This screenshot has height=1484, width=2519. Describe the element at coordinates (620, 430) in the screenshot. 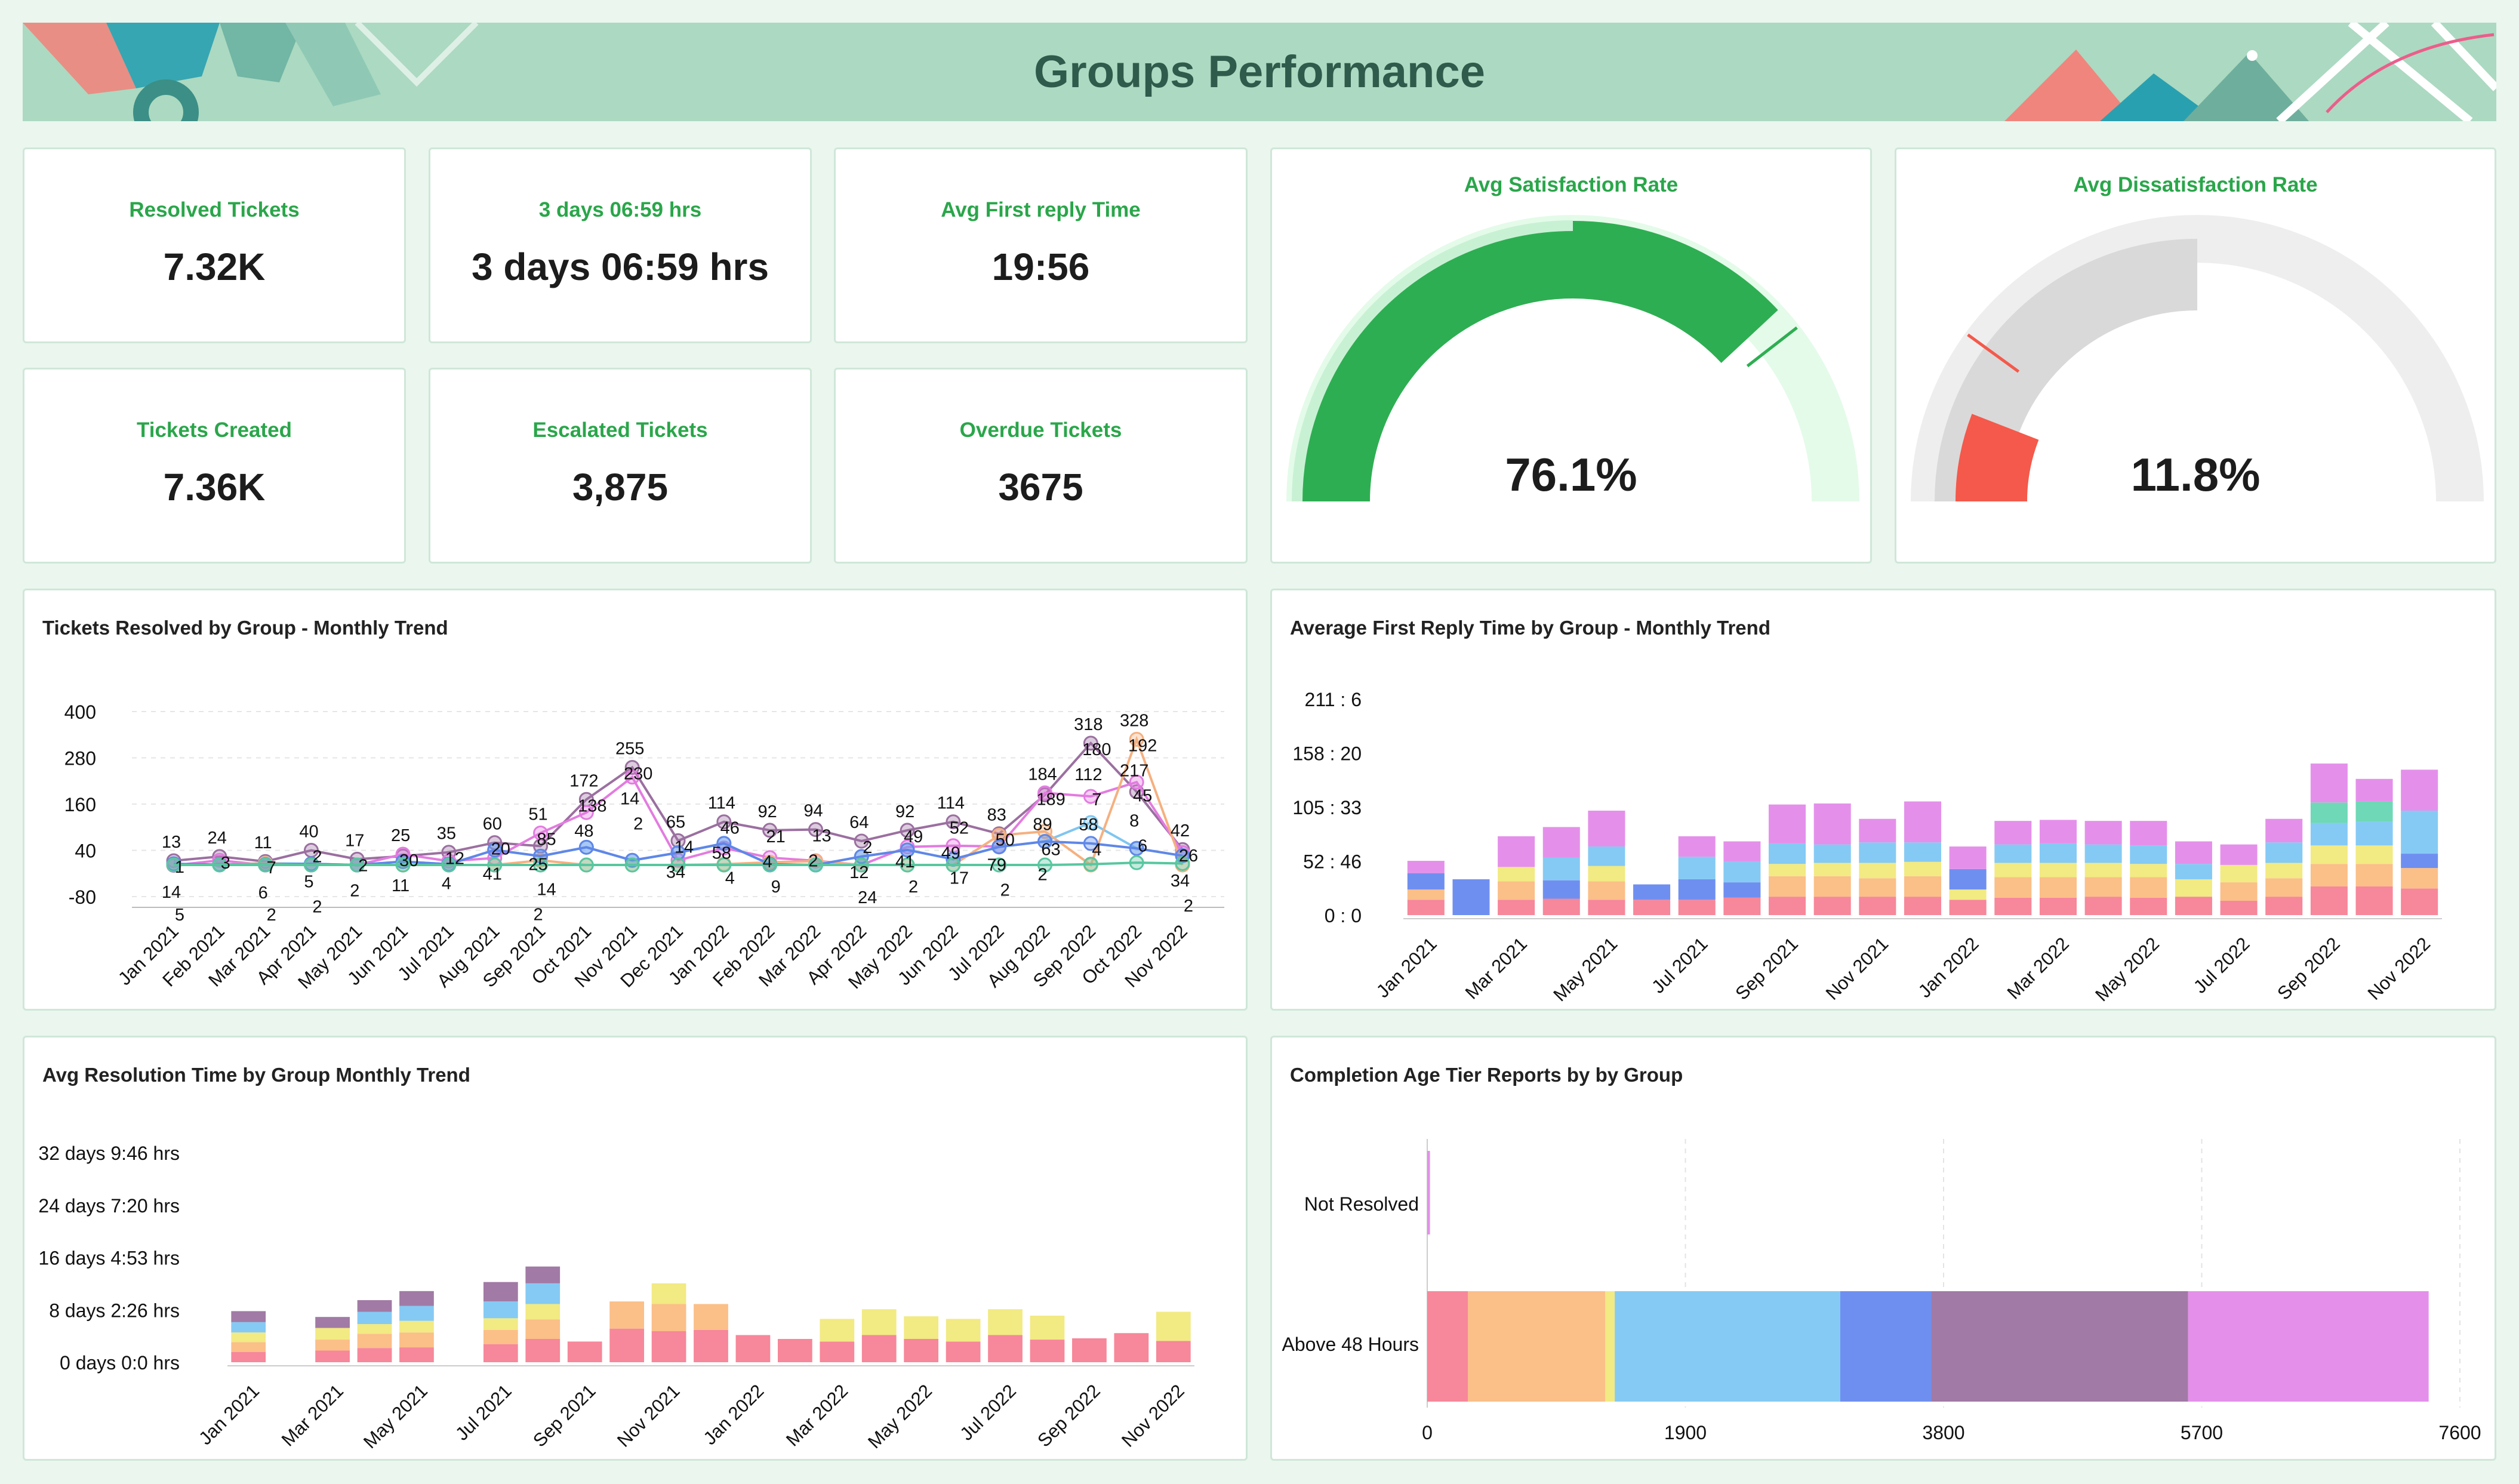

I see `kpi-label: Escalated Tickets` at that location.